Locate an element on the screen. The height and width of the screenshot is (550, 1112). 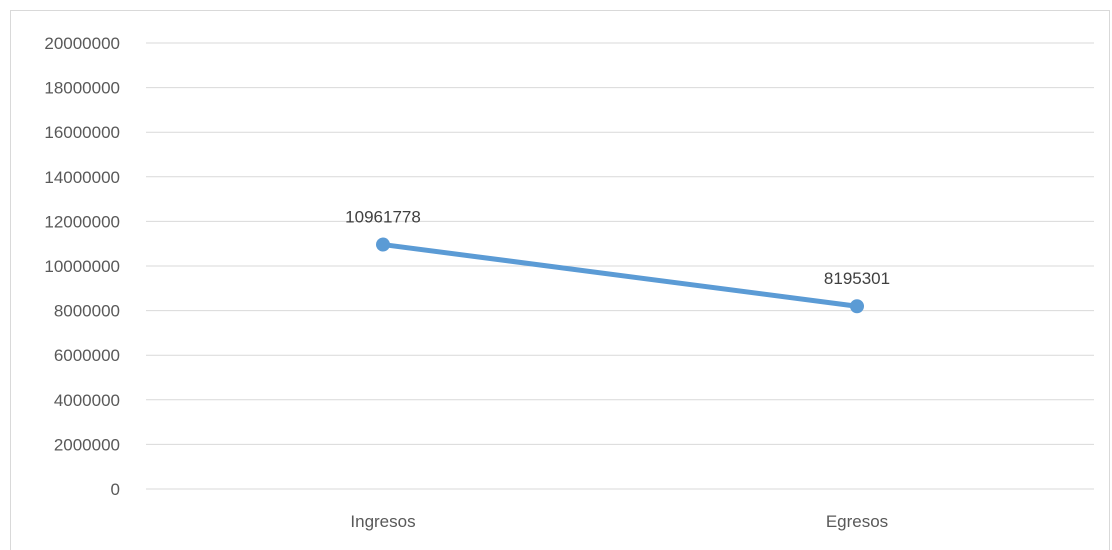
data-label: 10961778 is located at coordinates (383, 217).